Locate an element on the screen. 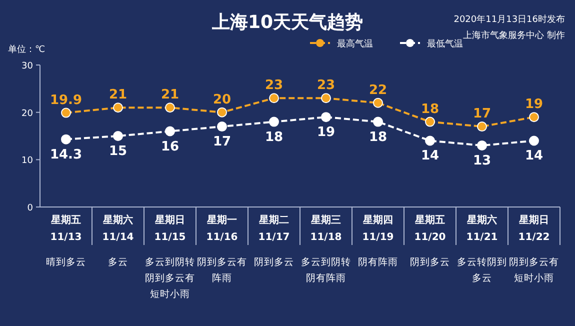 The image size is (575, 326). data-label: 16 is located at coordinates (170, 146).